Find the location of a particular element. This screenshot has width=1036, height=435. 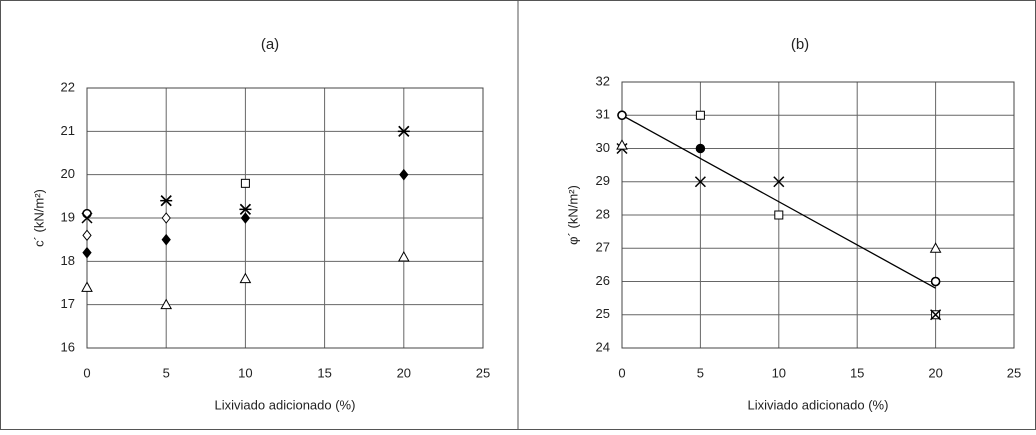

y-axis-label: φ´ (kN/m²) is located at coordinates (572, 215).